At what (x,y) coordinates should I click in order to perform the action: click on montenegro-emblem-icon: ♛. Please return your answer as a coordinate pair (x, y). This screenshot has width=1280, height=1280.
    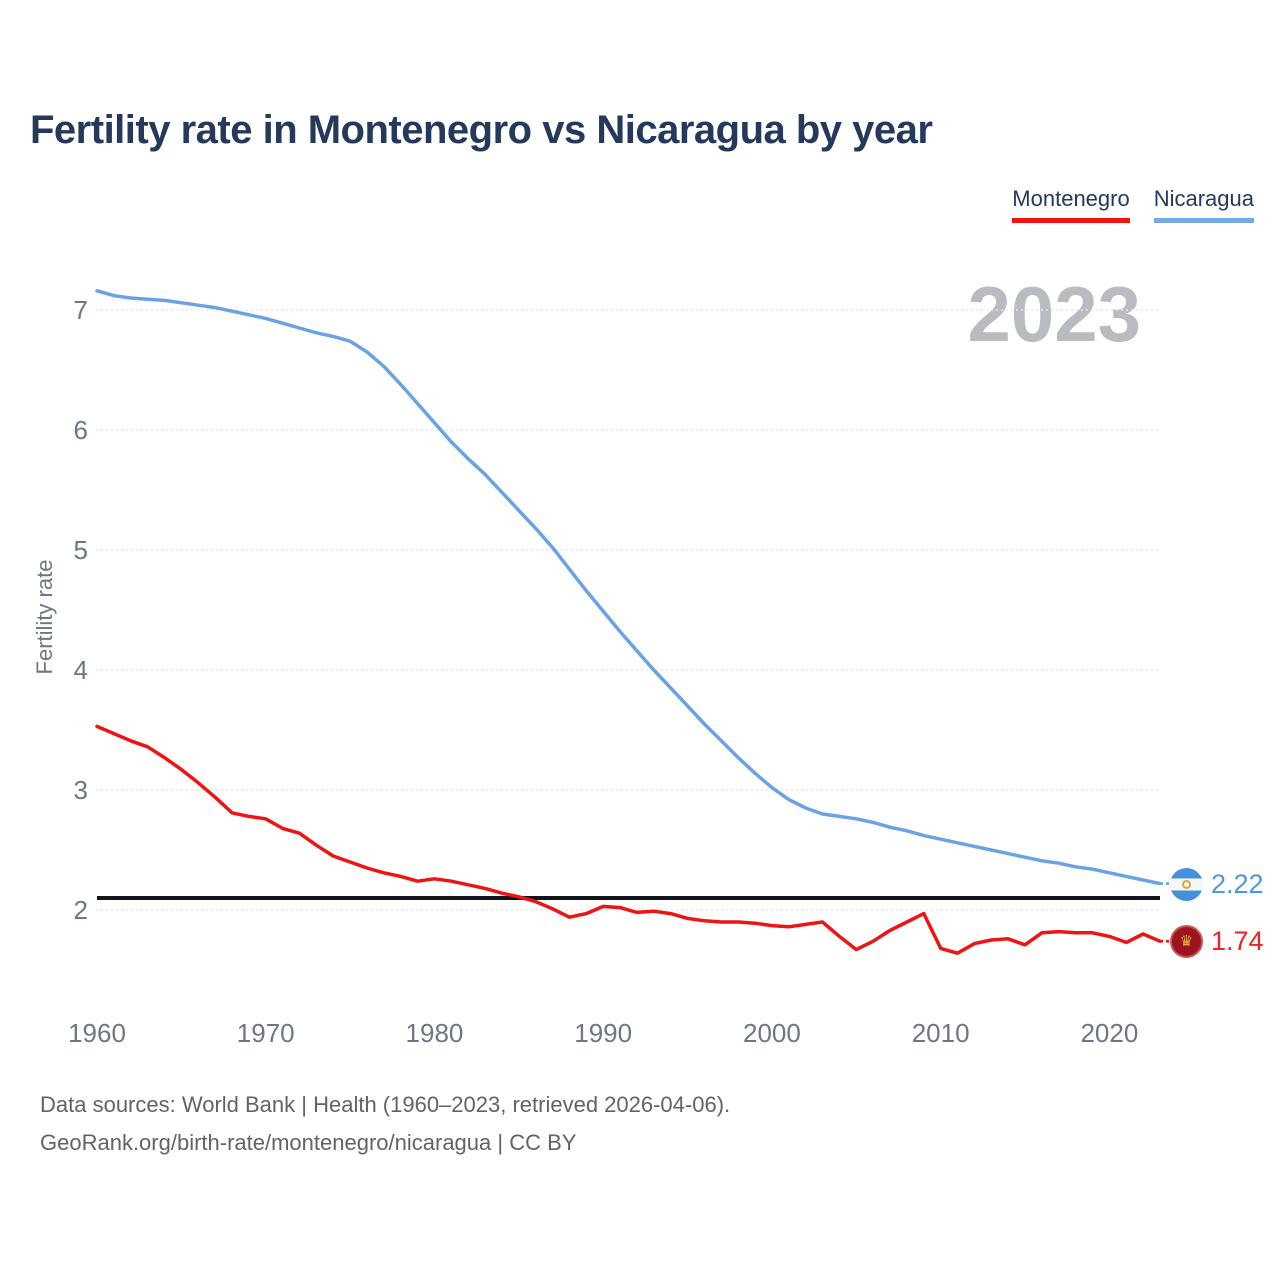
    Looking at the image, I should click on (1186, 940).